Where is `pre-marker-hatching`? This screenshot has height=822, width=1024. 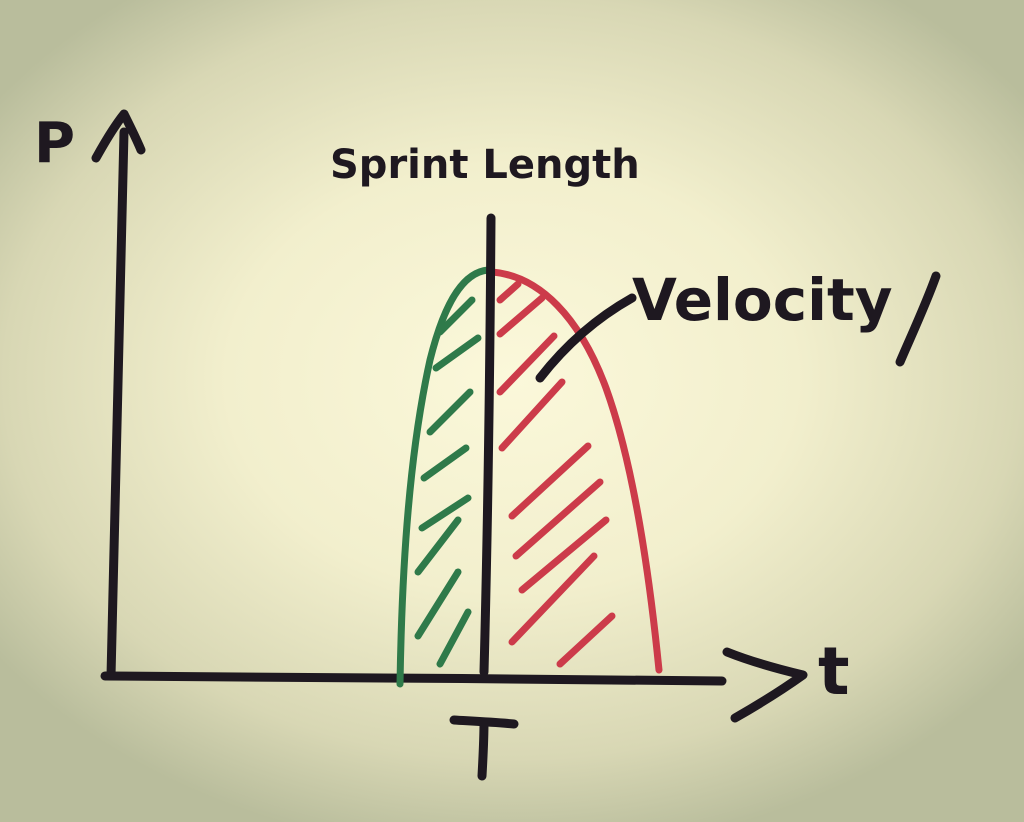 pre-marker-hatching is located at coordinates (448, 482).